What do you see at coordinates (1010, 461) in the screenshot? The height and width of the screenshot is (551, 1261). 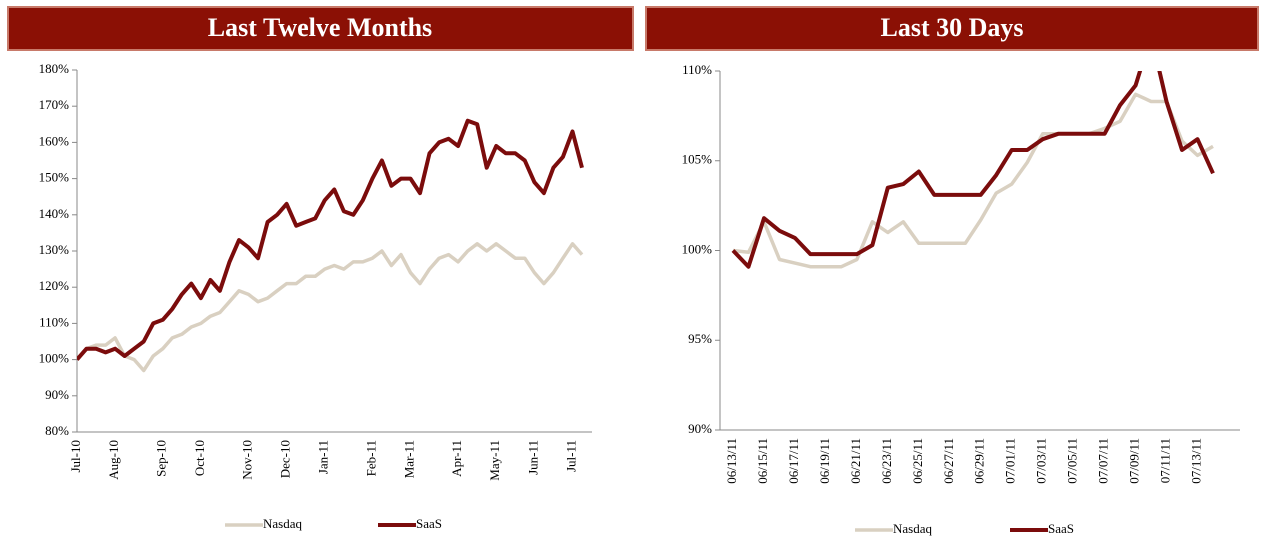 I see `x-tick-label: 07/01/11` at bounding box center [1010, 461].